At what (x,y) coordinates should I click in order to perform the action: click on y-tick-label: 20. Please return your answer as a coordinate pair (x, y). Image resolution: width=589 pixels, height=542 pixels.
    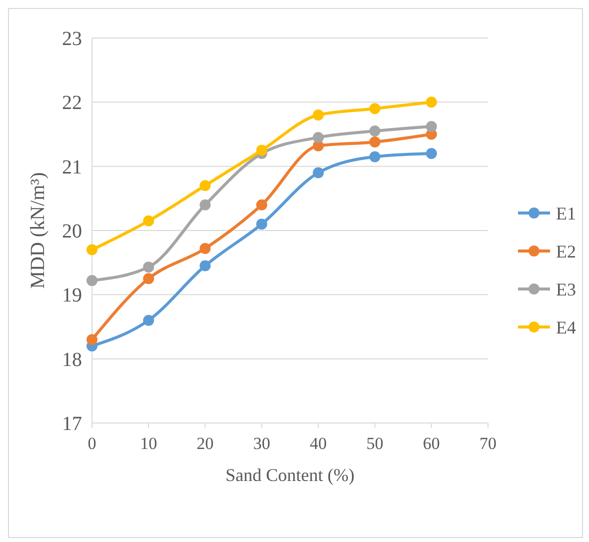
    Looking at the image, I should click on (72, 231).